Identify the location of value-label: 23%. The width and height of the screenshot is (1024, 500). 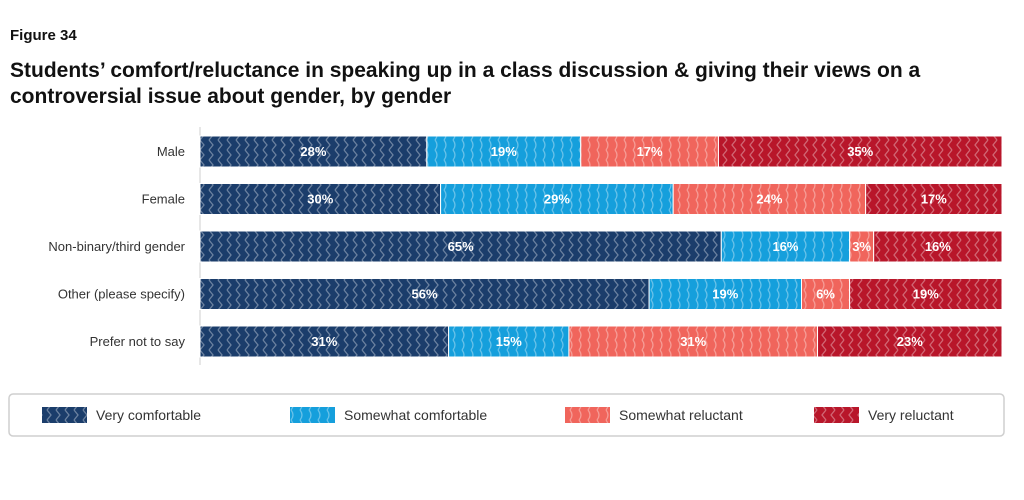
(910, 341).